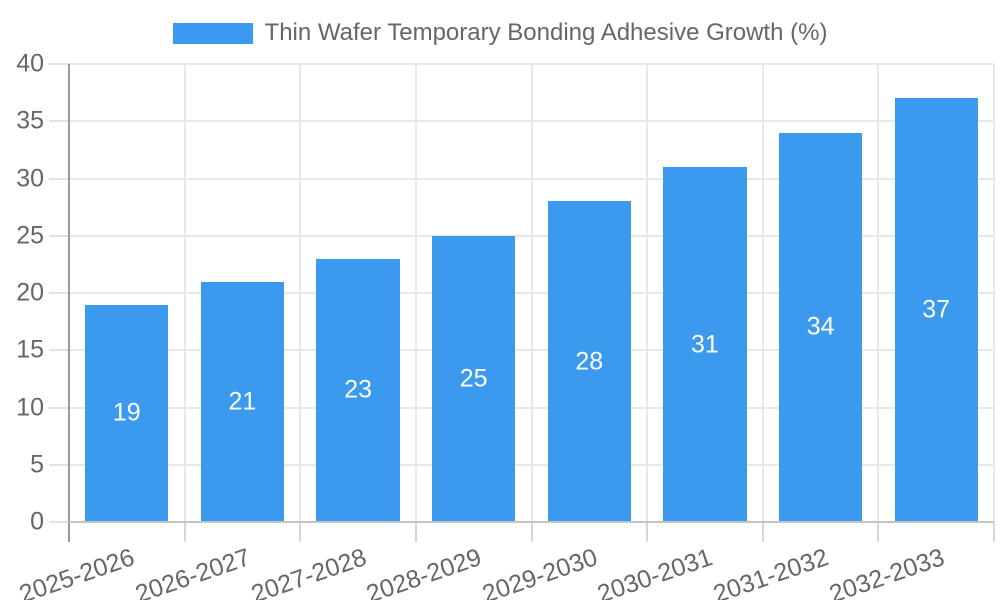 The image size is (1000, 600). Describe the element at coordinates (886, 571) in the screenshot. I see `x-tick-label: 2032-2033` at that location.